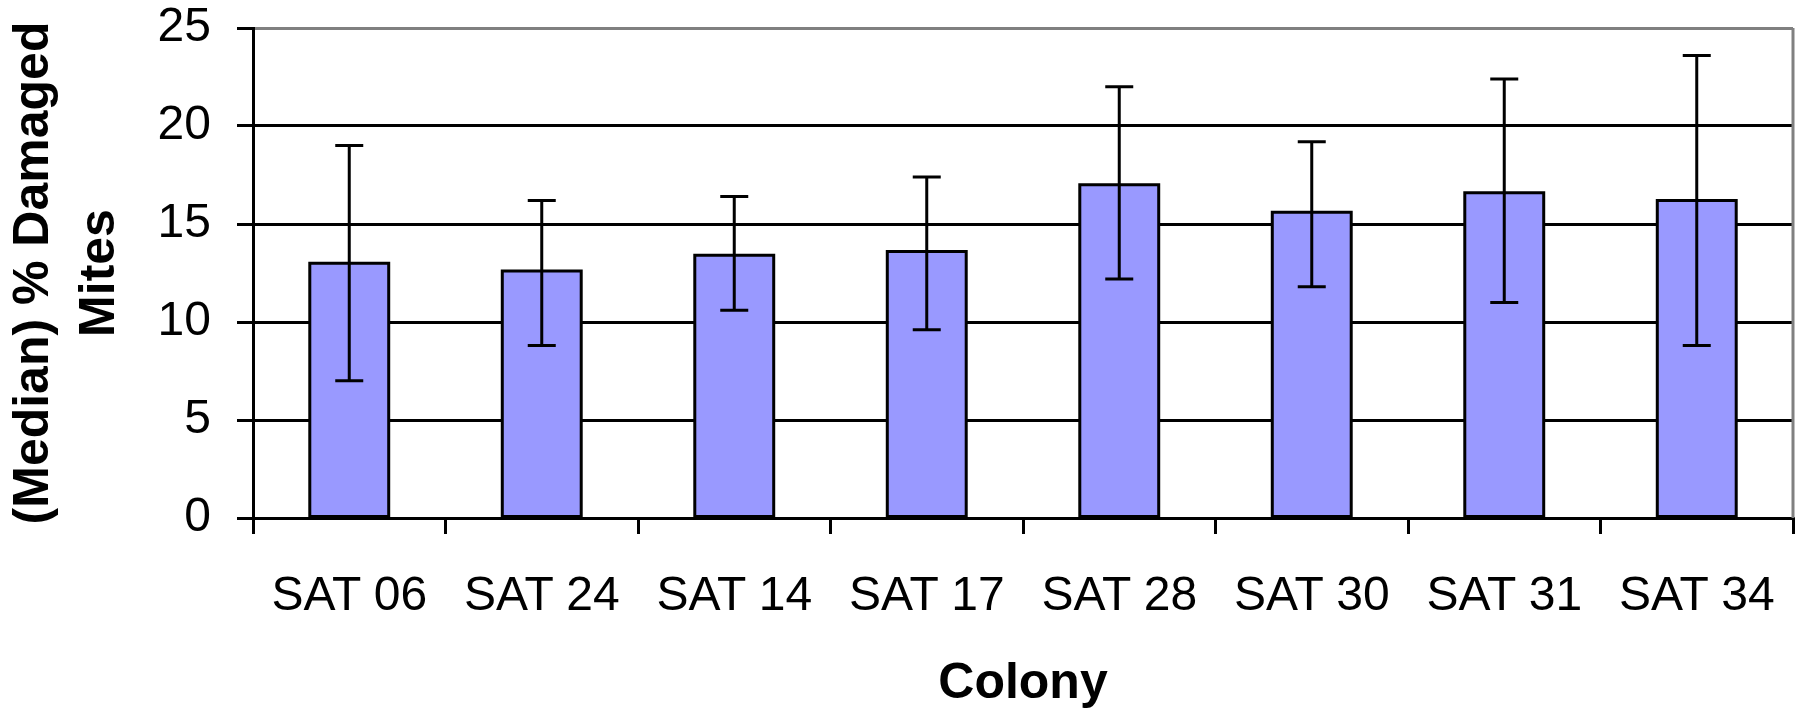 This screenshot has width=1802, height=709. What do you see at coordinates (541, 594) in the screenshot?
I see `x-tick-label: SAT 24` at bounding box center [541, 594].